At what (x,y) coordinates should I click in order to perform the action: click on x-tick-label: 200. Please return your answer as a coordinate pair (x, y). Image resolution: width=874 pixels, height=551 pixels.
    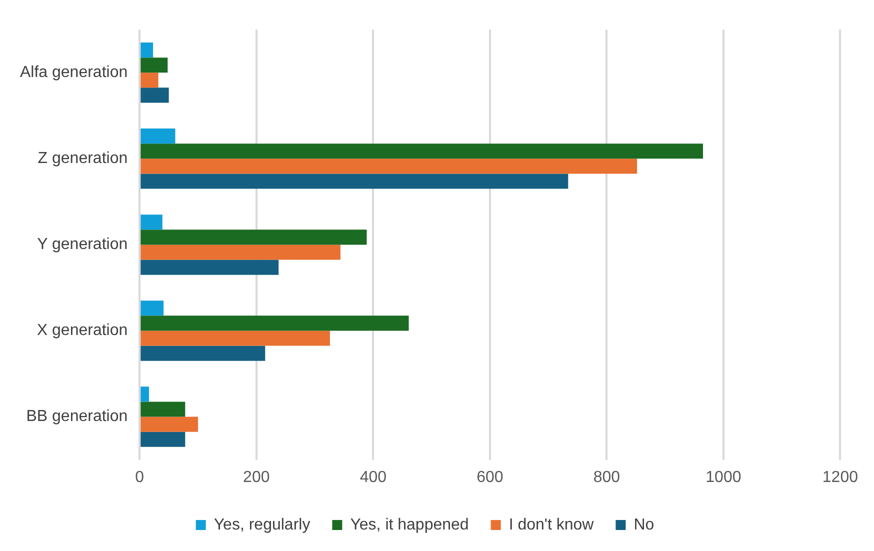
    Looking at the image, I should click on (256, 477).